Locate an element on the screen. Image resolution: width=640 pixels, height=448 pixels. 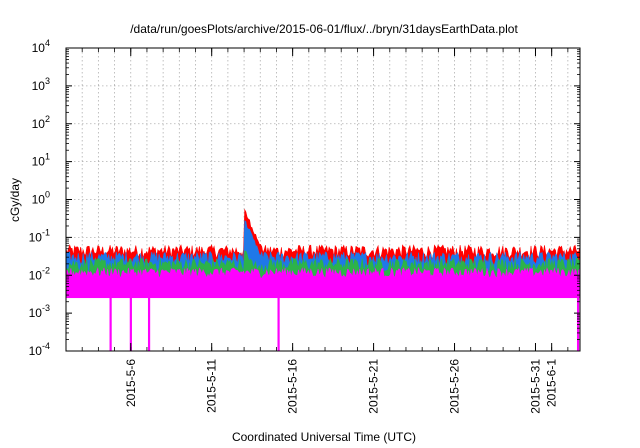
y-tick-label: 10⁴ is located at coordinates (41, 46).